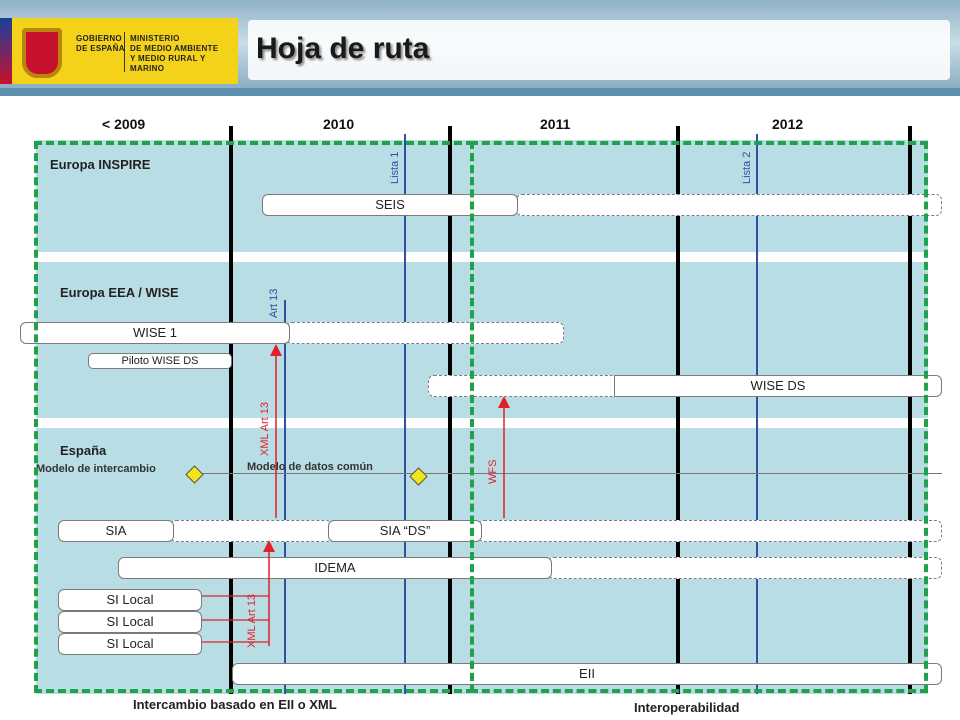 This screenshot has height=720, width=960. I want to click on footer-label-intercambio: Intercambio basado en EII o XML, so click(235, 704).